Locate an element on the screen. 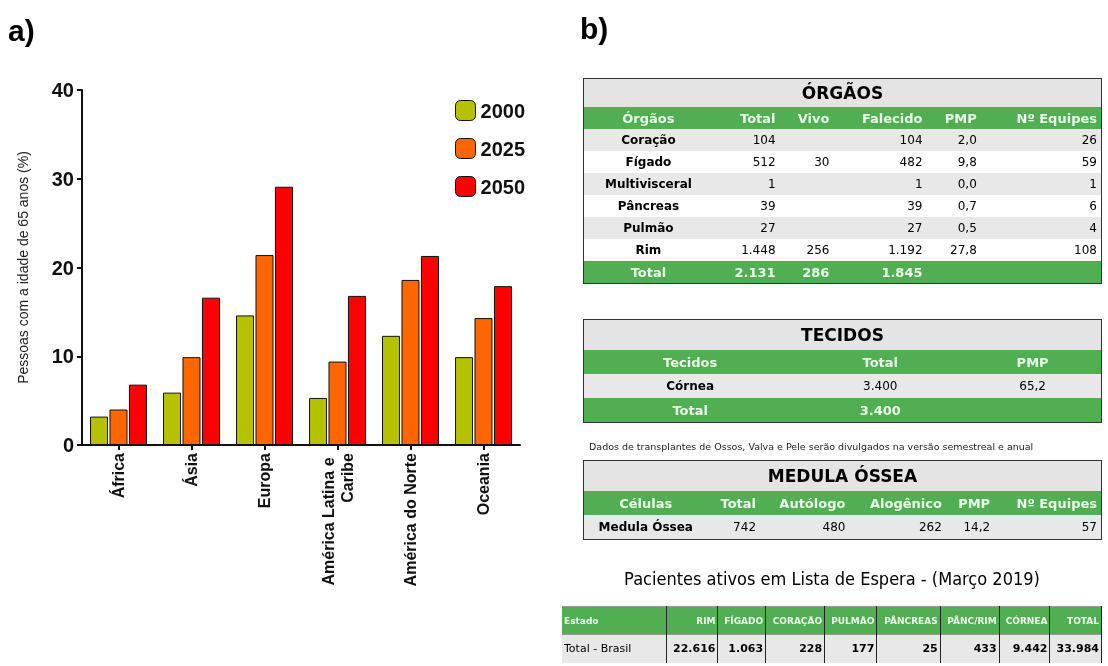 This screenshot has height=666, width=1108. text: 57 is located at coordinates (1089, 527).